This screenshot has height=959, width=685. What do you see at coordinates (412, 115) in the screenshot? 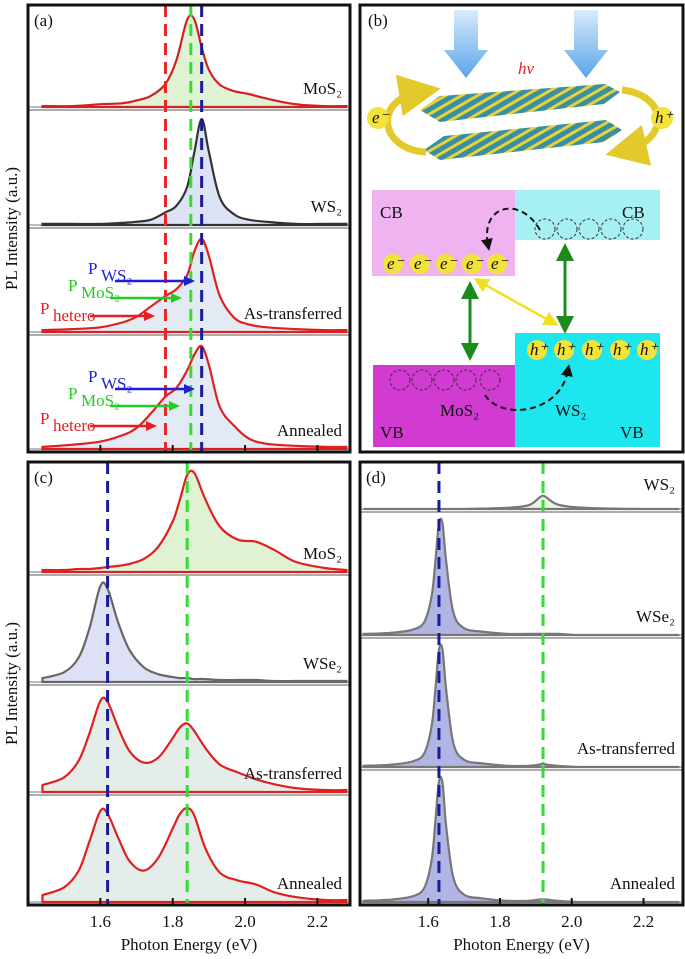
I see `transfer-arrow` at bounding box center [412, 115].